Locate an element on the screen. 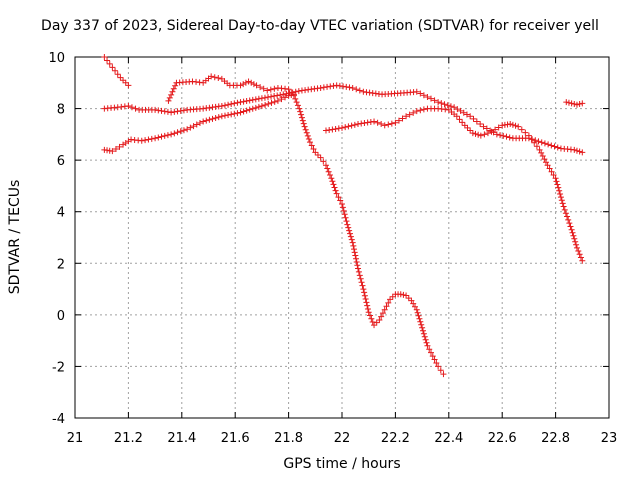 This screenshot has height=480, width=640. y-tick-label: 4 is located at coordinates (61, 213).